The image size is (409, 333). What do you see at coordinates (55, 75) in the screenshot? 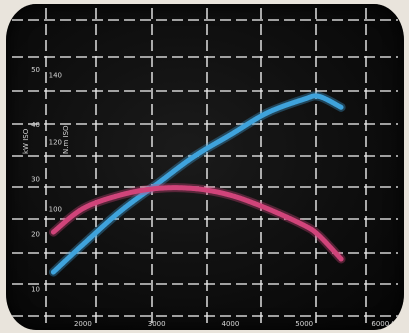
I see `nm-tick-label: 140` at bounding box center [55, 75].